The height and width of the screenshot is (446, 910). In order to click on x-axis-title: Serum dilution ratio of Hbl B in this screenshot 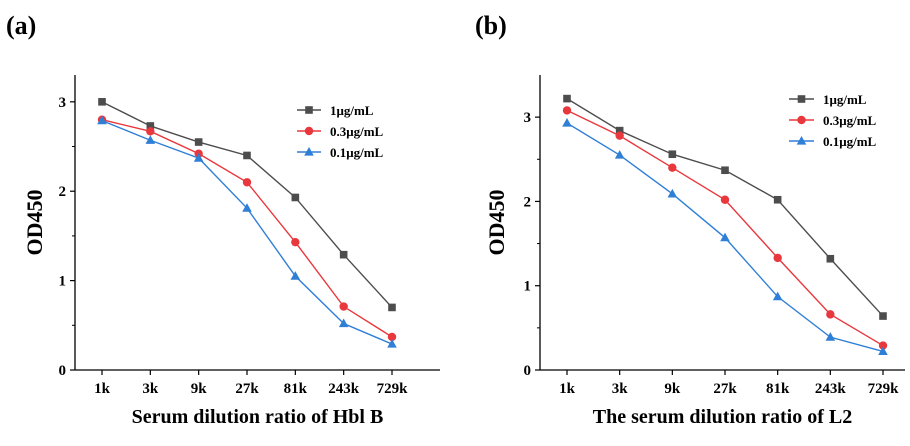, I will do `click(258, 417)`.